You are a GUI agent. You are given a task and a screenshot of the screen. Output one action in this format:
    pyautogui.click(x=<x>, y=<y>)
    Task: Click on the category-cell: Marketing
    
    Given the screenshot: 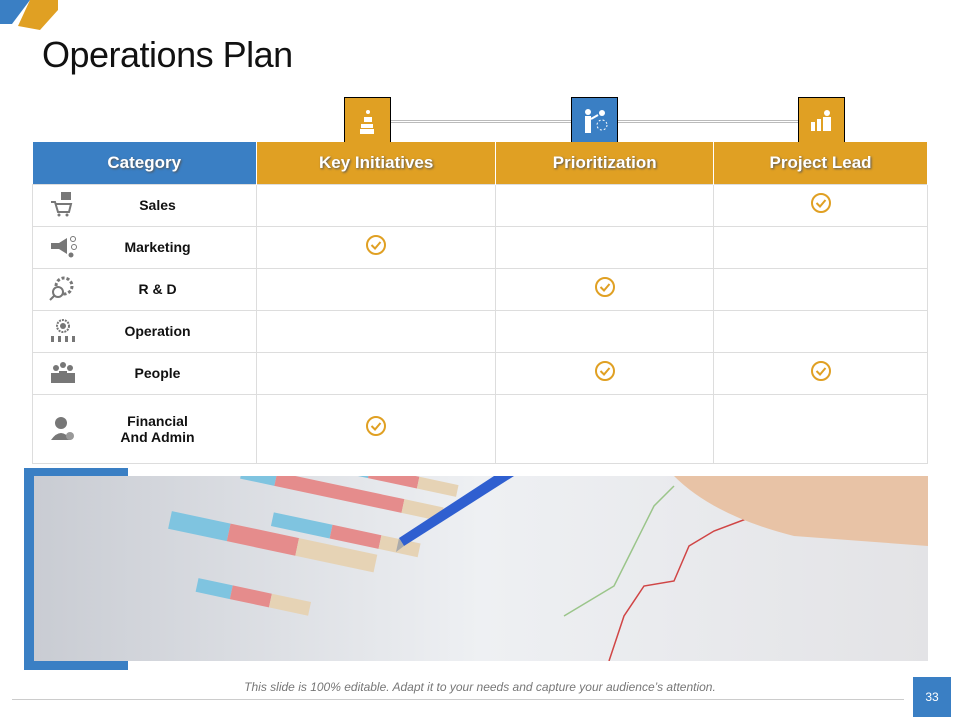 What is the action you would take?
    pyautogui.click(x=144, y=247)
    